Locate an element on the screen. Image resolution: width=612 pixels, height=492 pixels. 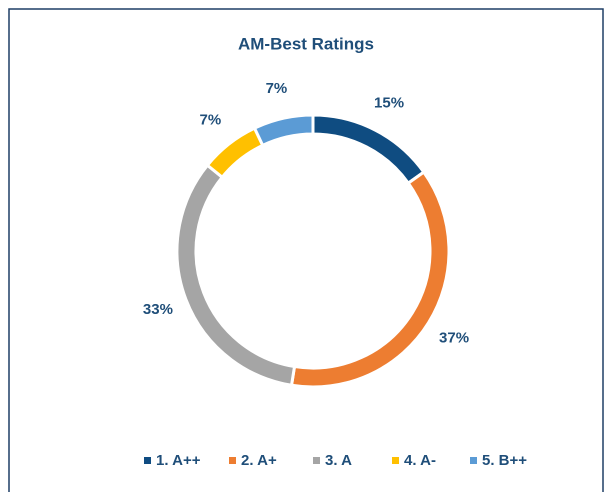
data-label: 37% is located at coordinates (454, 337).